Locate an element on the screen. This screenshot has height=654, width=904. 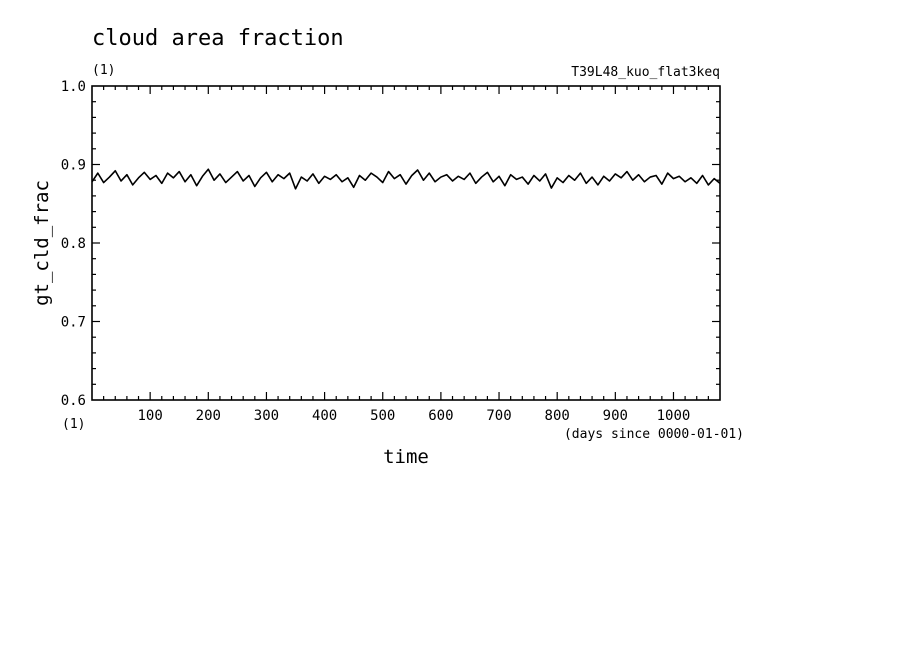
y-axis-label: gt_cld_frac is located at coordinates (42, 243).